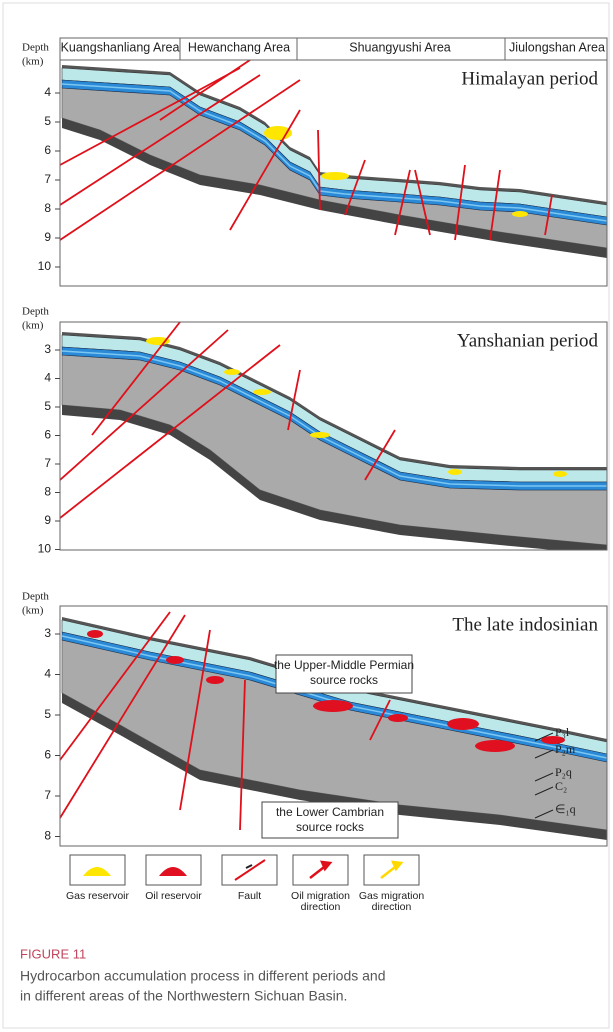 This screenshot has height=1032, width=613. I want to click on area-header, so click(333, 49).